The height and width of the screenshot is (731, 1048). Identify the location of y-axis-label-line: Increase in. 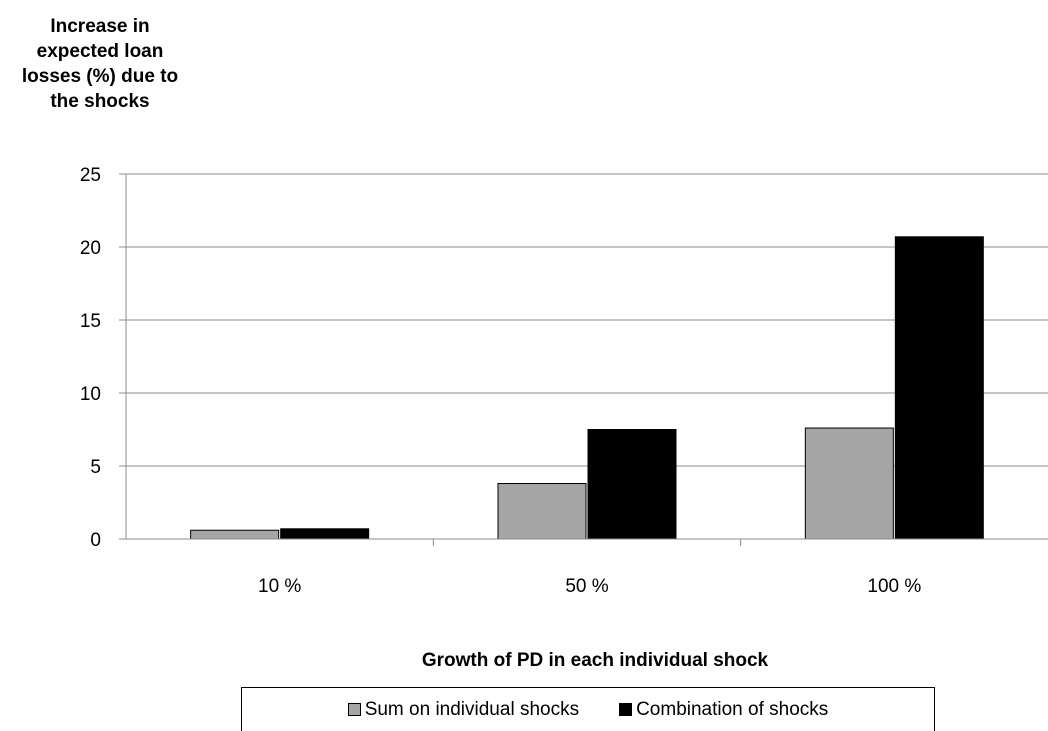
(100, 26).